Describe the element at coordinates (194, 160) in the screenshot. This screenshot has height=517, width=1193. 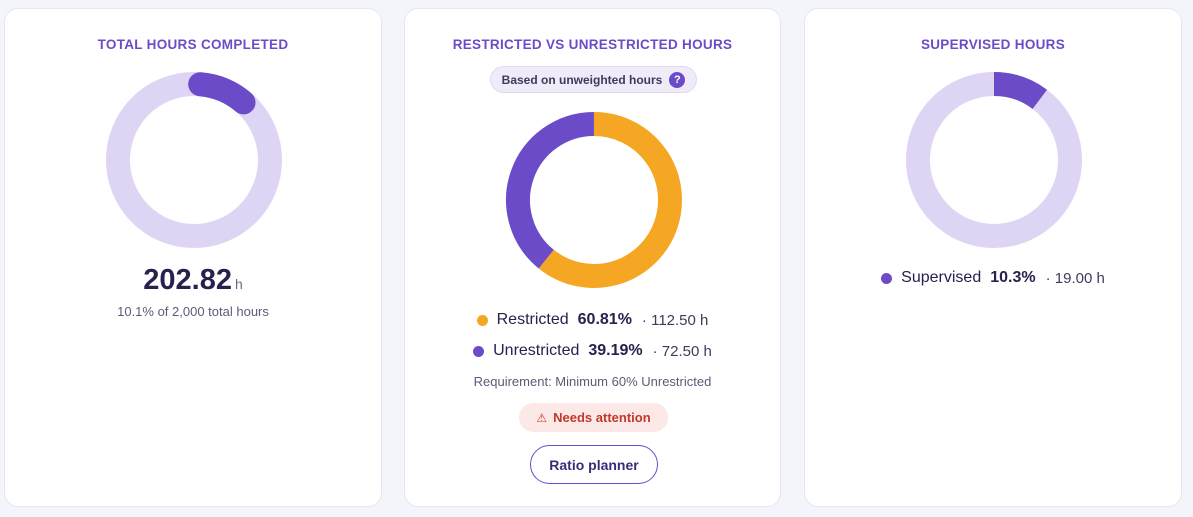
I see `total-hours-donut` at that location.